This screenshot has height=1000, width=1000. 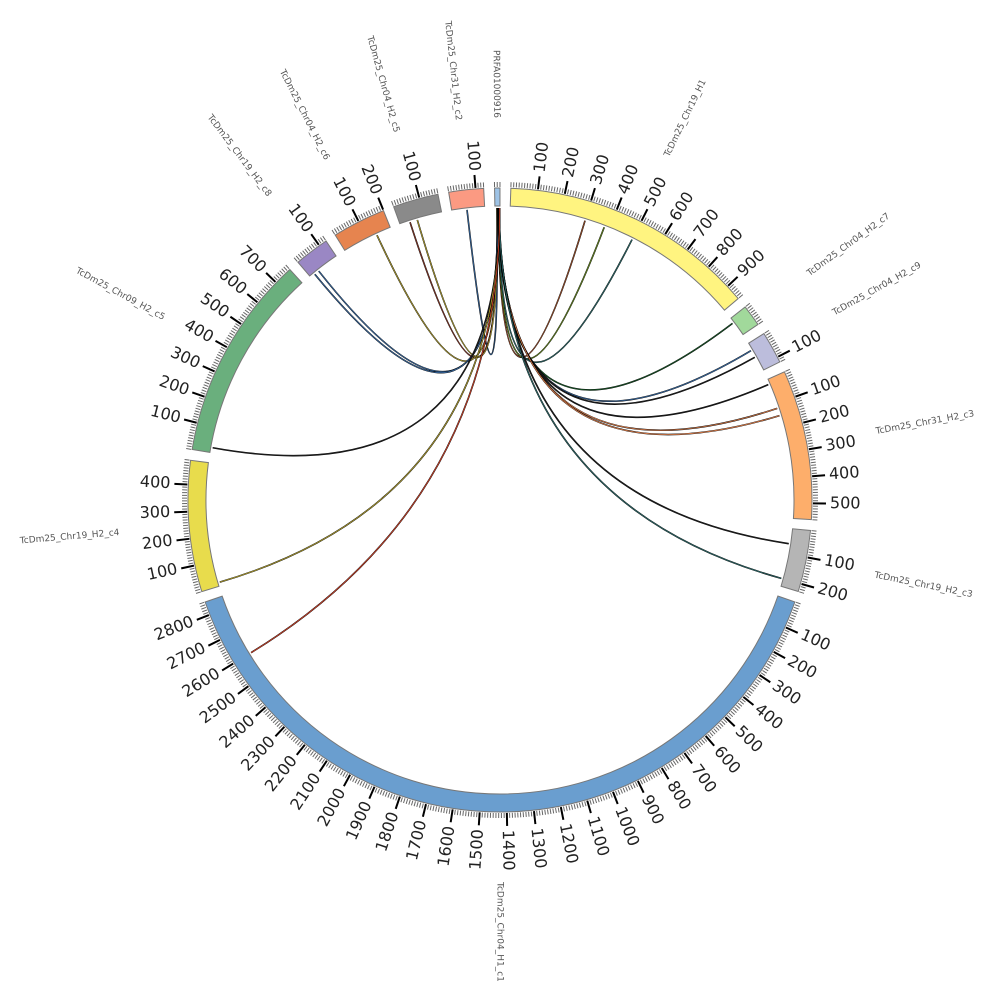 What do you see at coordinates (551, 284) in the screenshot?
I see `link-outline` at bounding box center [551, 284].